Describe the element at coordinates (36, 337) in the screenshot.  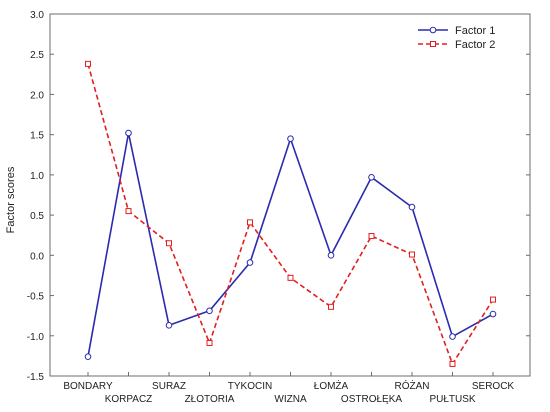
I see `y-tick-label: -1.0` at that location.